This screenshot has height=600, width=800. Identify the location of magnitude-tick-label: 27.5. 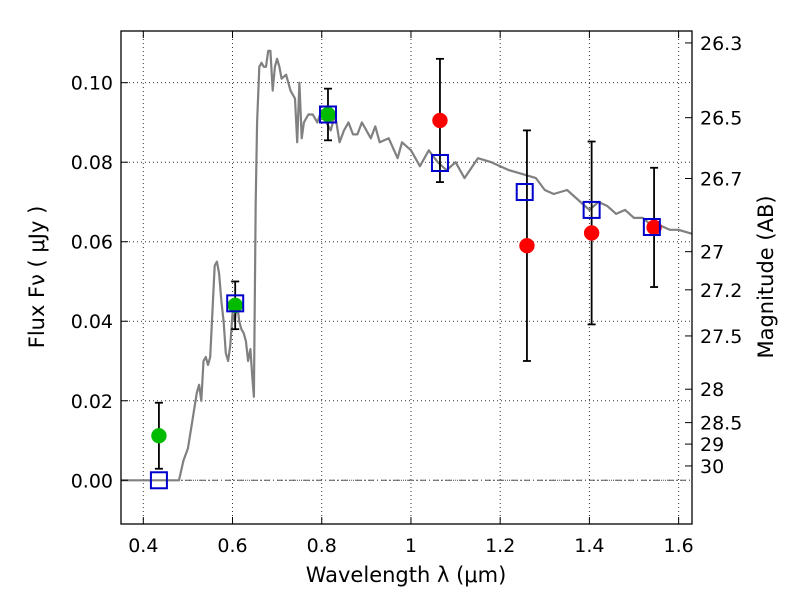
(721, 337).